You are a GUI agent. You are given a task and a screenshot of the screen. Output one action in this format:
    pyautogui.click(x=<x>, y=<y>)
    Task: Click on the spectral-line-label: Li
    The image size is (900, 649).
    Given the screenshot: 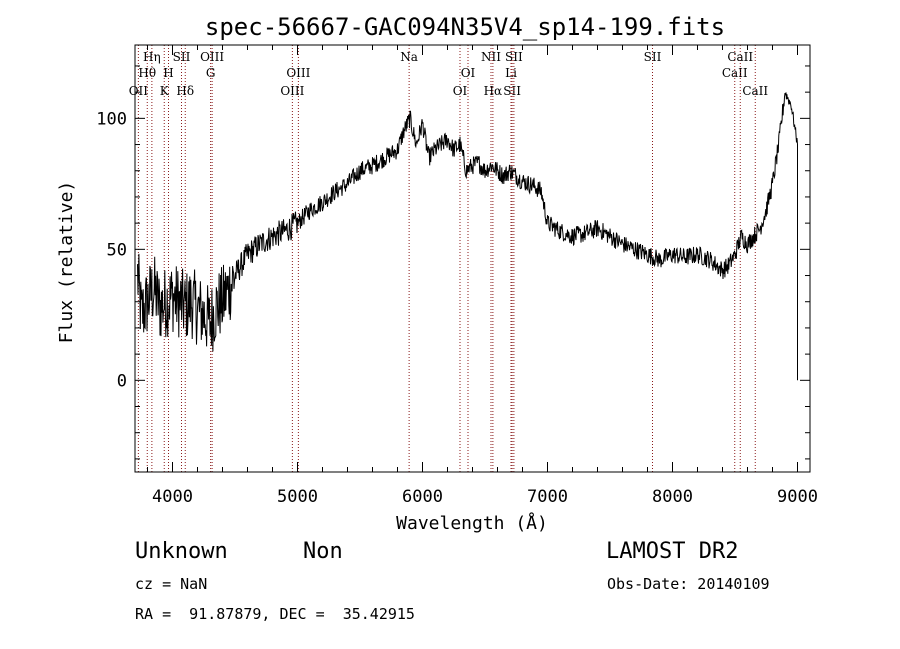 What is the action you would take?
    pyautogui.click(x=511, y=73)
    